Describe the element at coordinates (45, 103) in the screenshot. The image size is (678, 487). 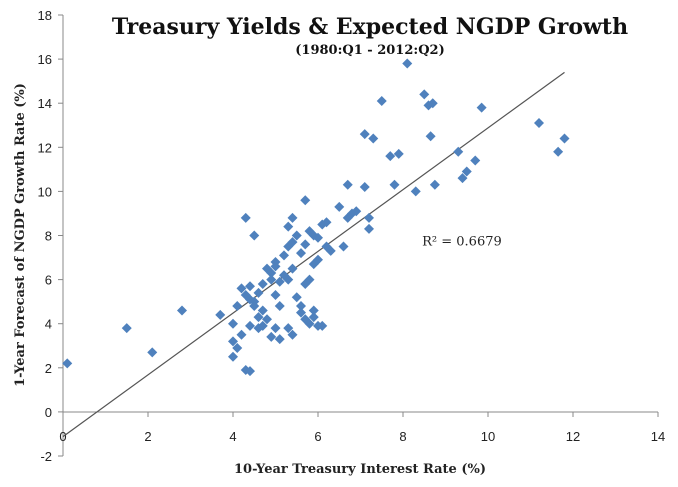
I see `y-tick-label: 14` at that location.